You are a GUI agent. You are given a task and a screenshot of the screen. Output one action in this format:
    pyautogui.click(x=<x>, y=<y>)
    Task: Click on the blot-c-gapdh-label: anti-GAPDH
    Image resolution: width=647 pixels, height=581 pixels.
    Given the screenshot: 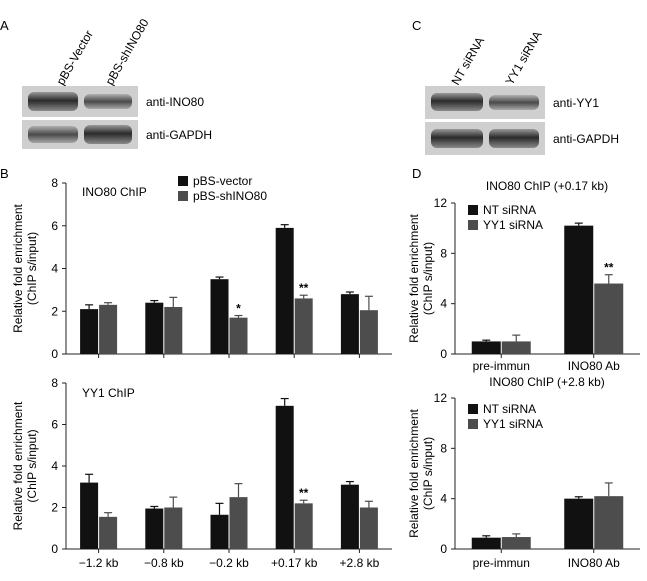 What is the action you would take?
    pyautogui.click(x=586, y=139)
    